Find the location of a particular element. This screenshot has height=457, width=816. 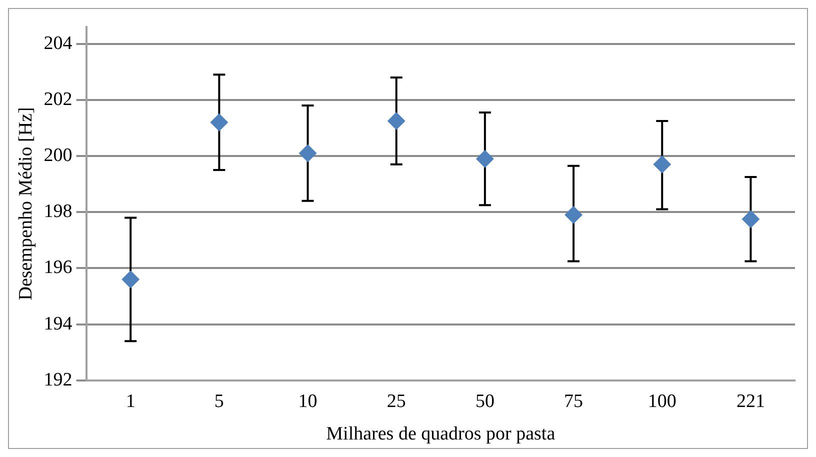

x-tick-label: 100 is located at coordinates (662, 401).